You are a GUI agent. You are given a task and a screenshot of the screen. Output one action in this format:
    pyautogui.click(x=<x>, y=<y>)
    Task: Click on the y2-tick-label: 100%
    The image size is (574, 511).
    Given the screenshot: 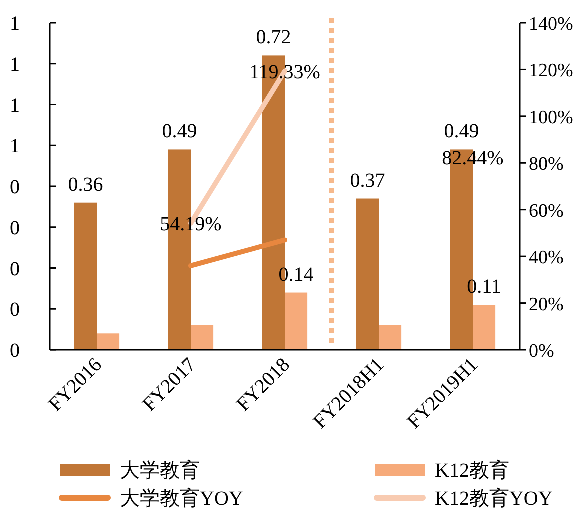 What is the action you would take?
    pyautogui.click(x=551, y=117)
    